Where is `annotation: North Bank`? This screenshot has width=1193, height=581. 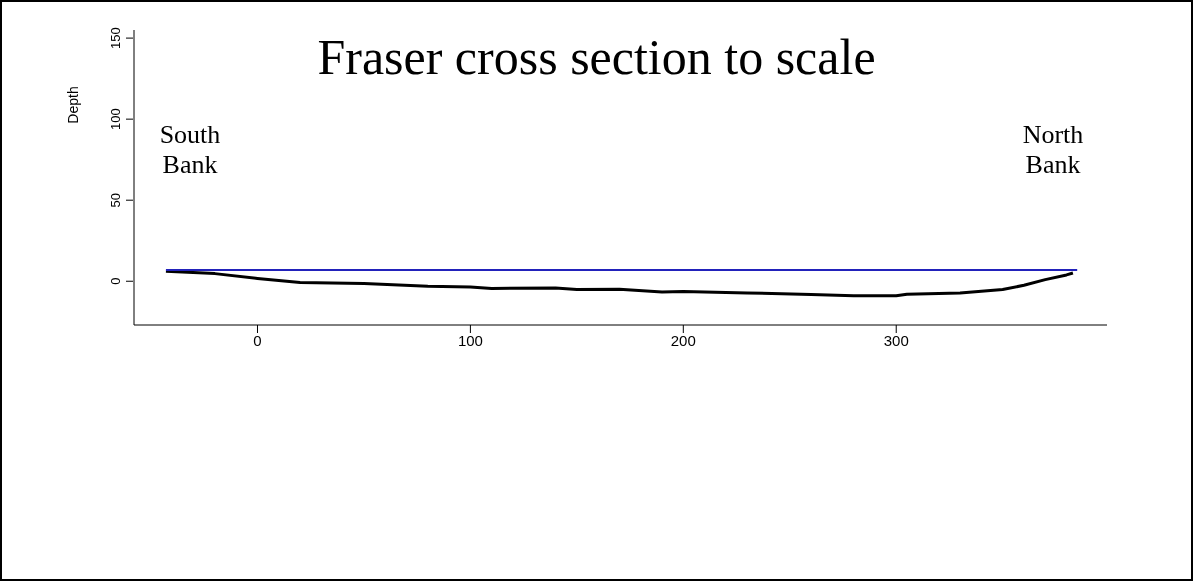 annotation: North Bank is located at coordinates (1053, 150).